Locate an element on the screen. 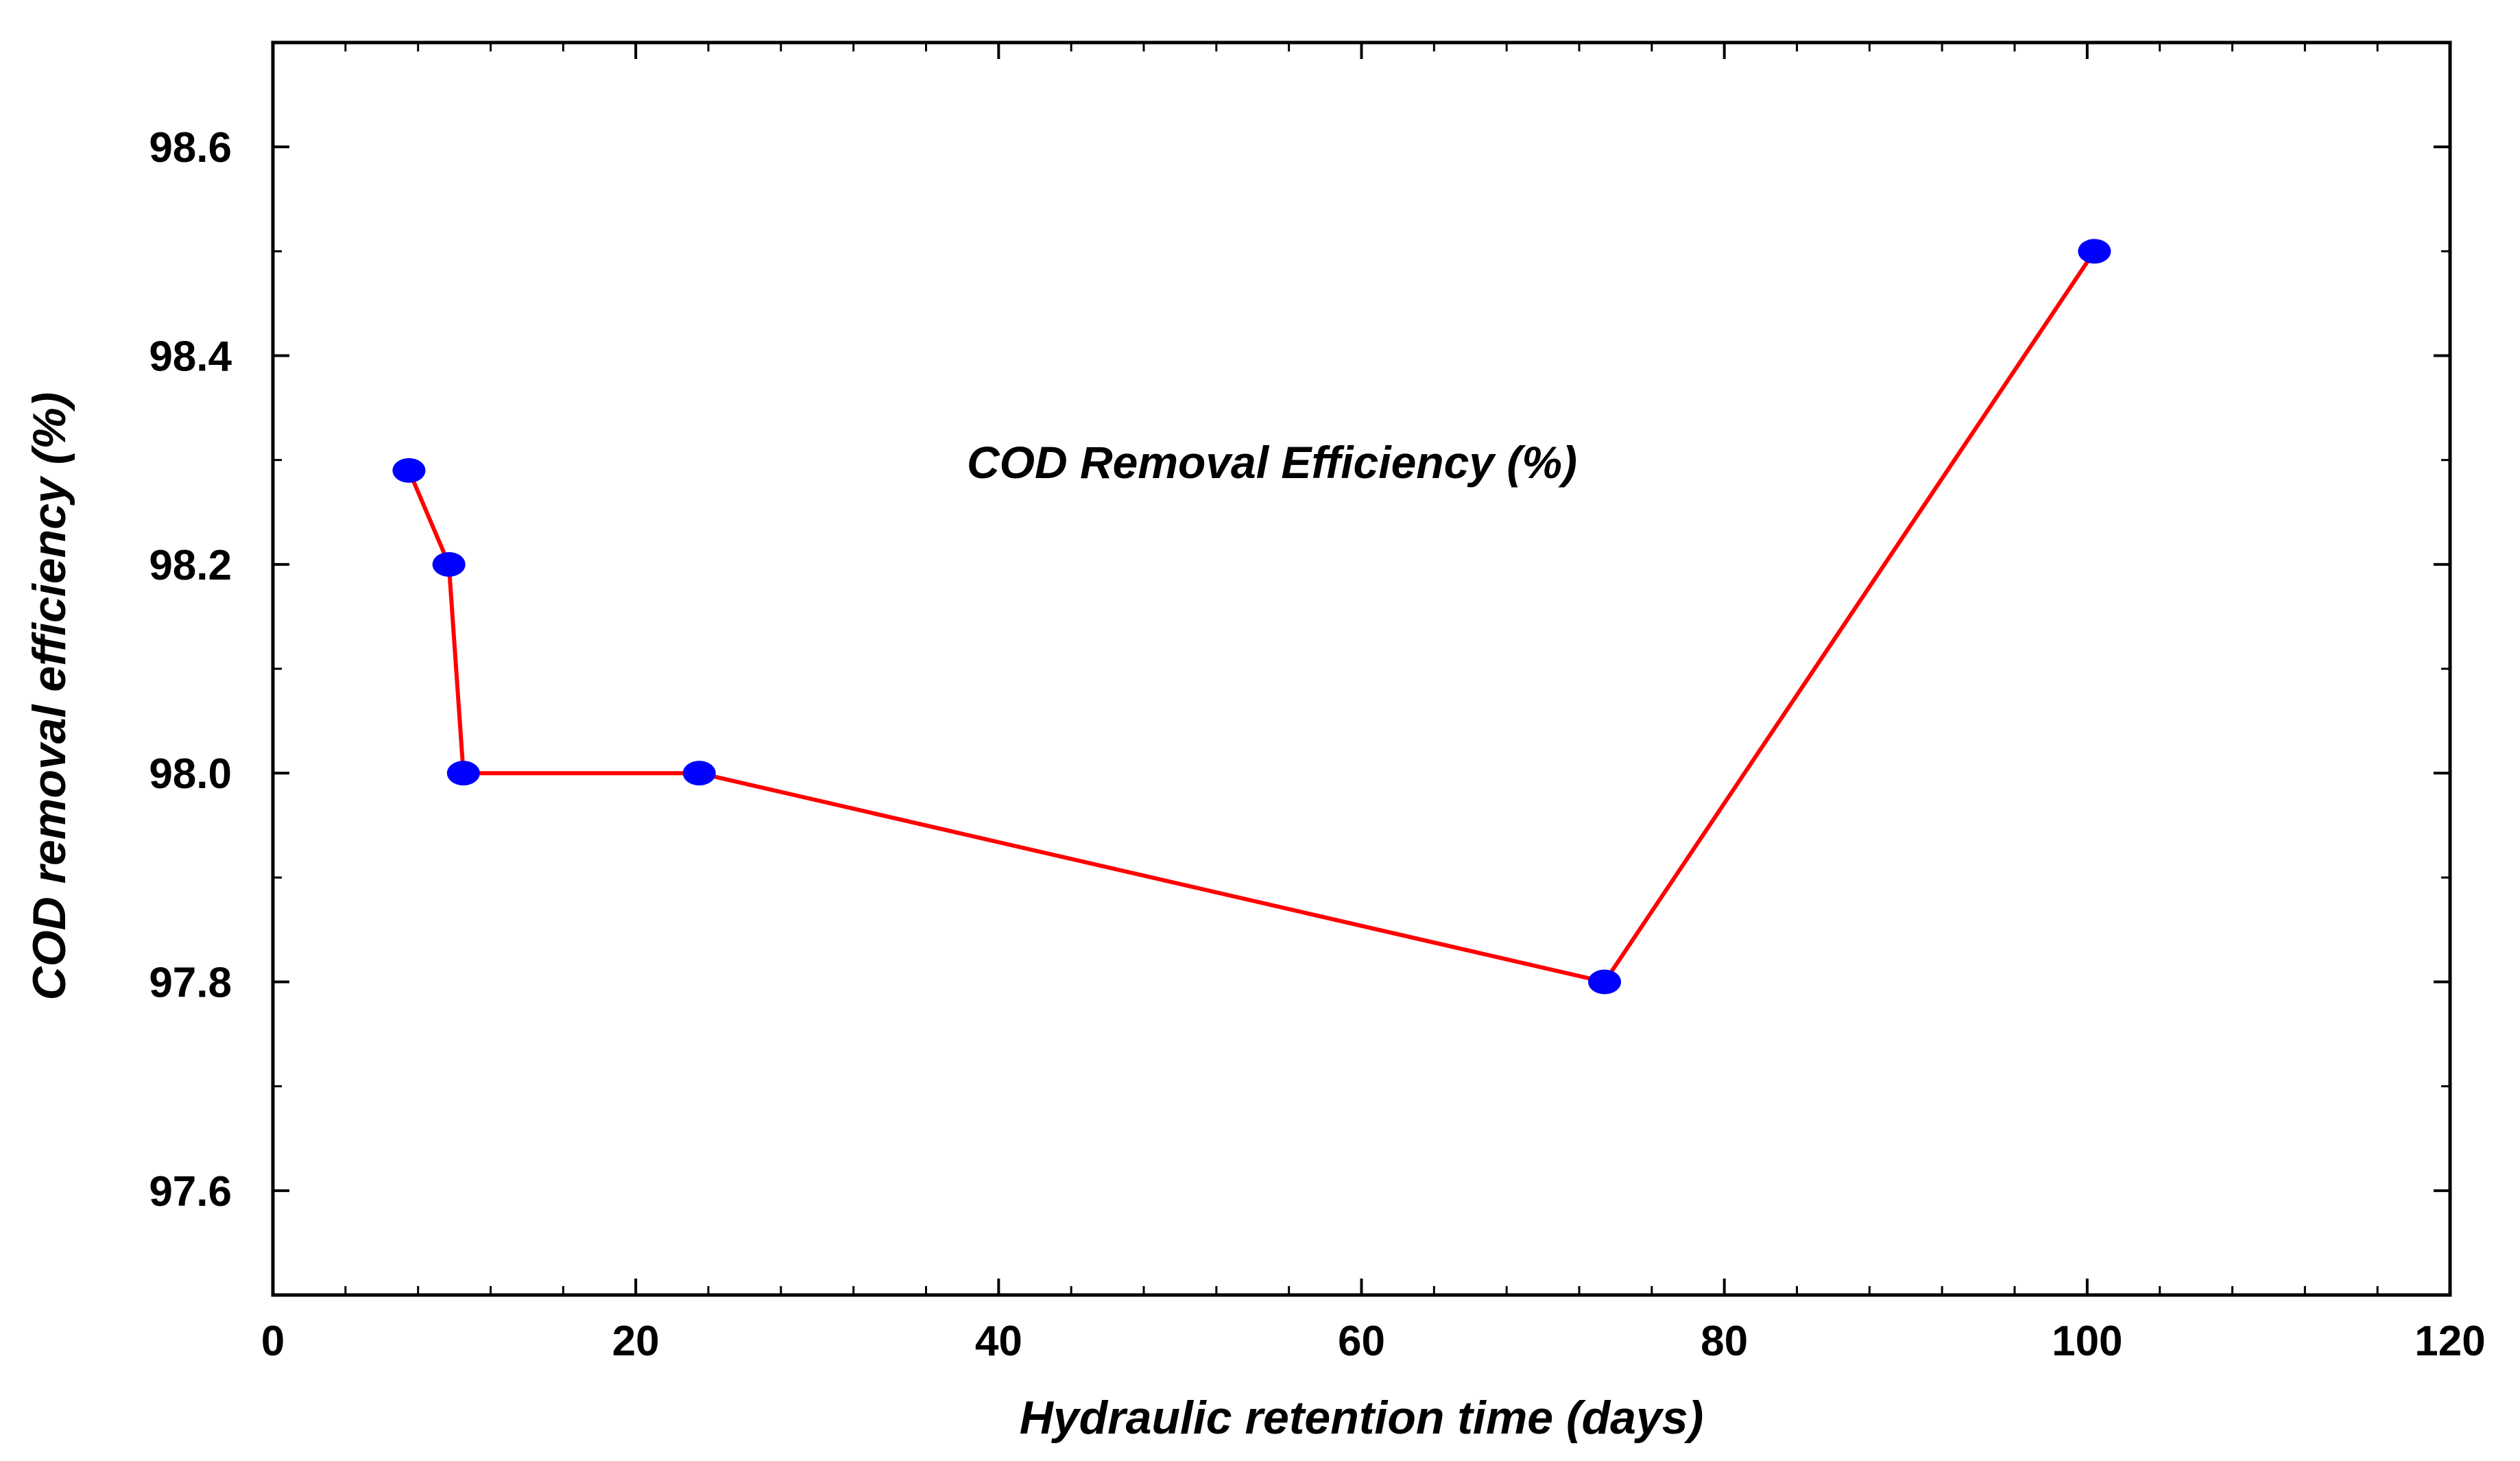 This screenshot has height=1461, width=2520. y-tick-label: 98.4 is located at coordinates (190, 357).